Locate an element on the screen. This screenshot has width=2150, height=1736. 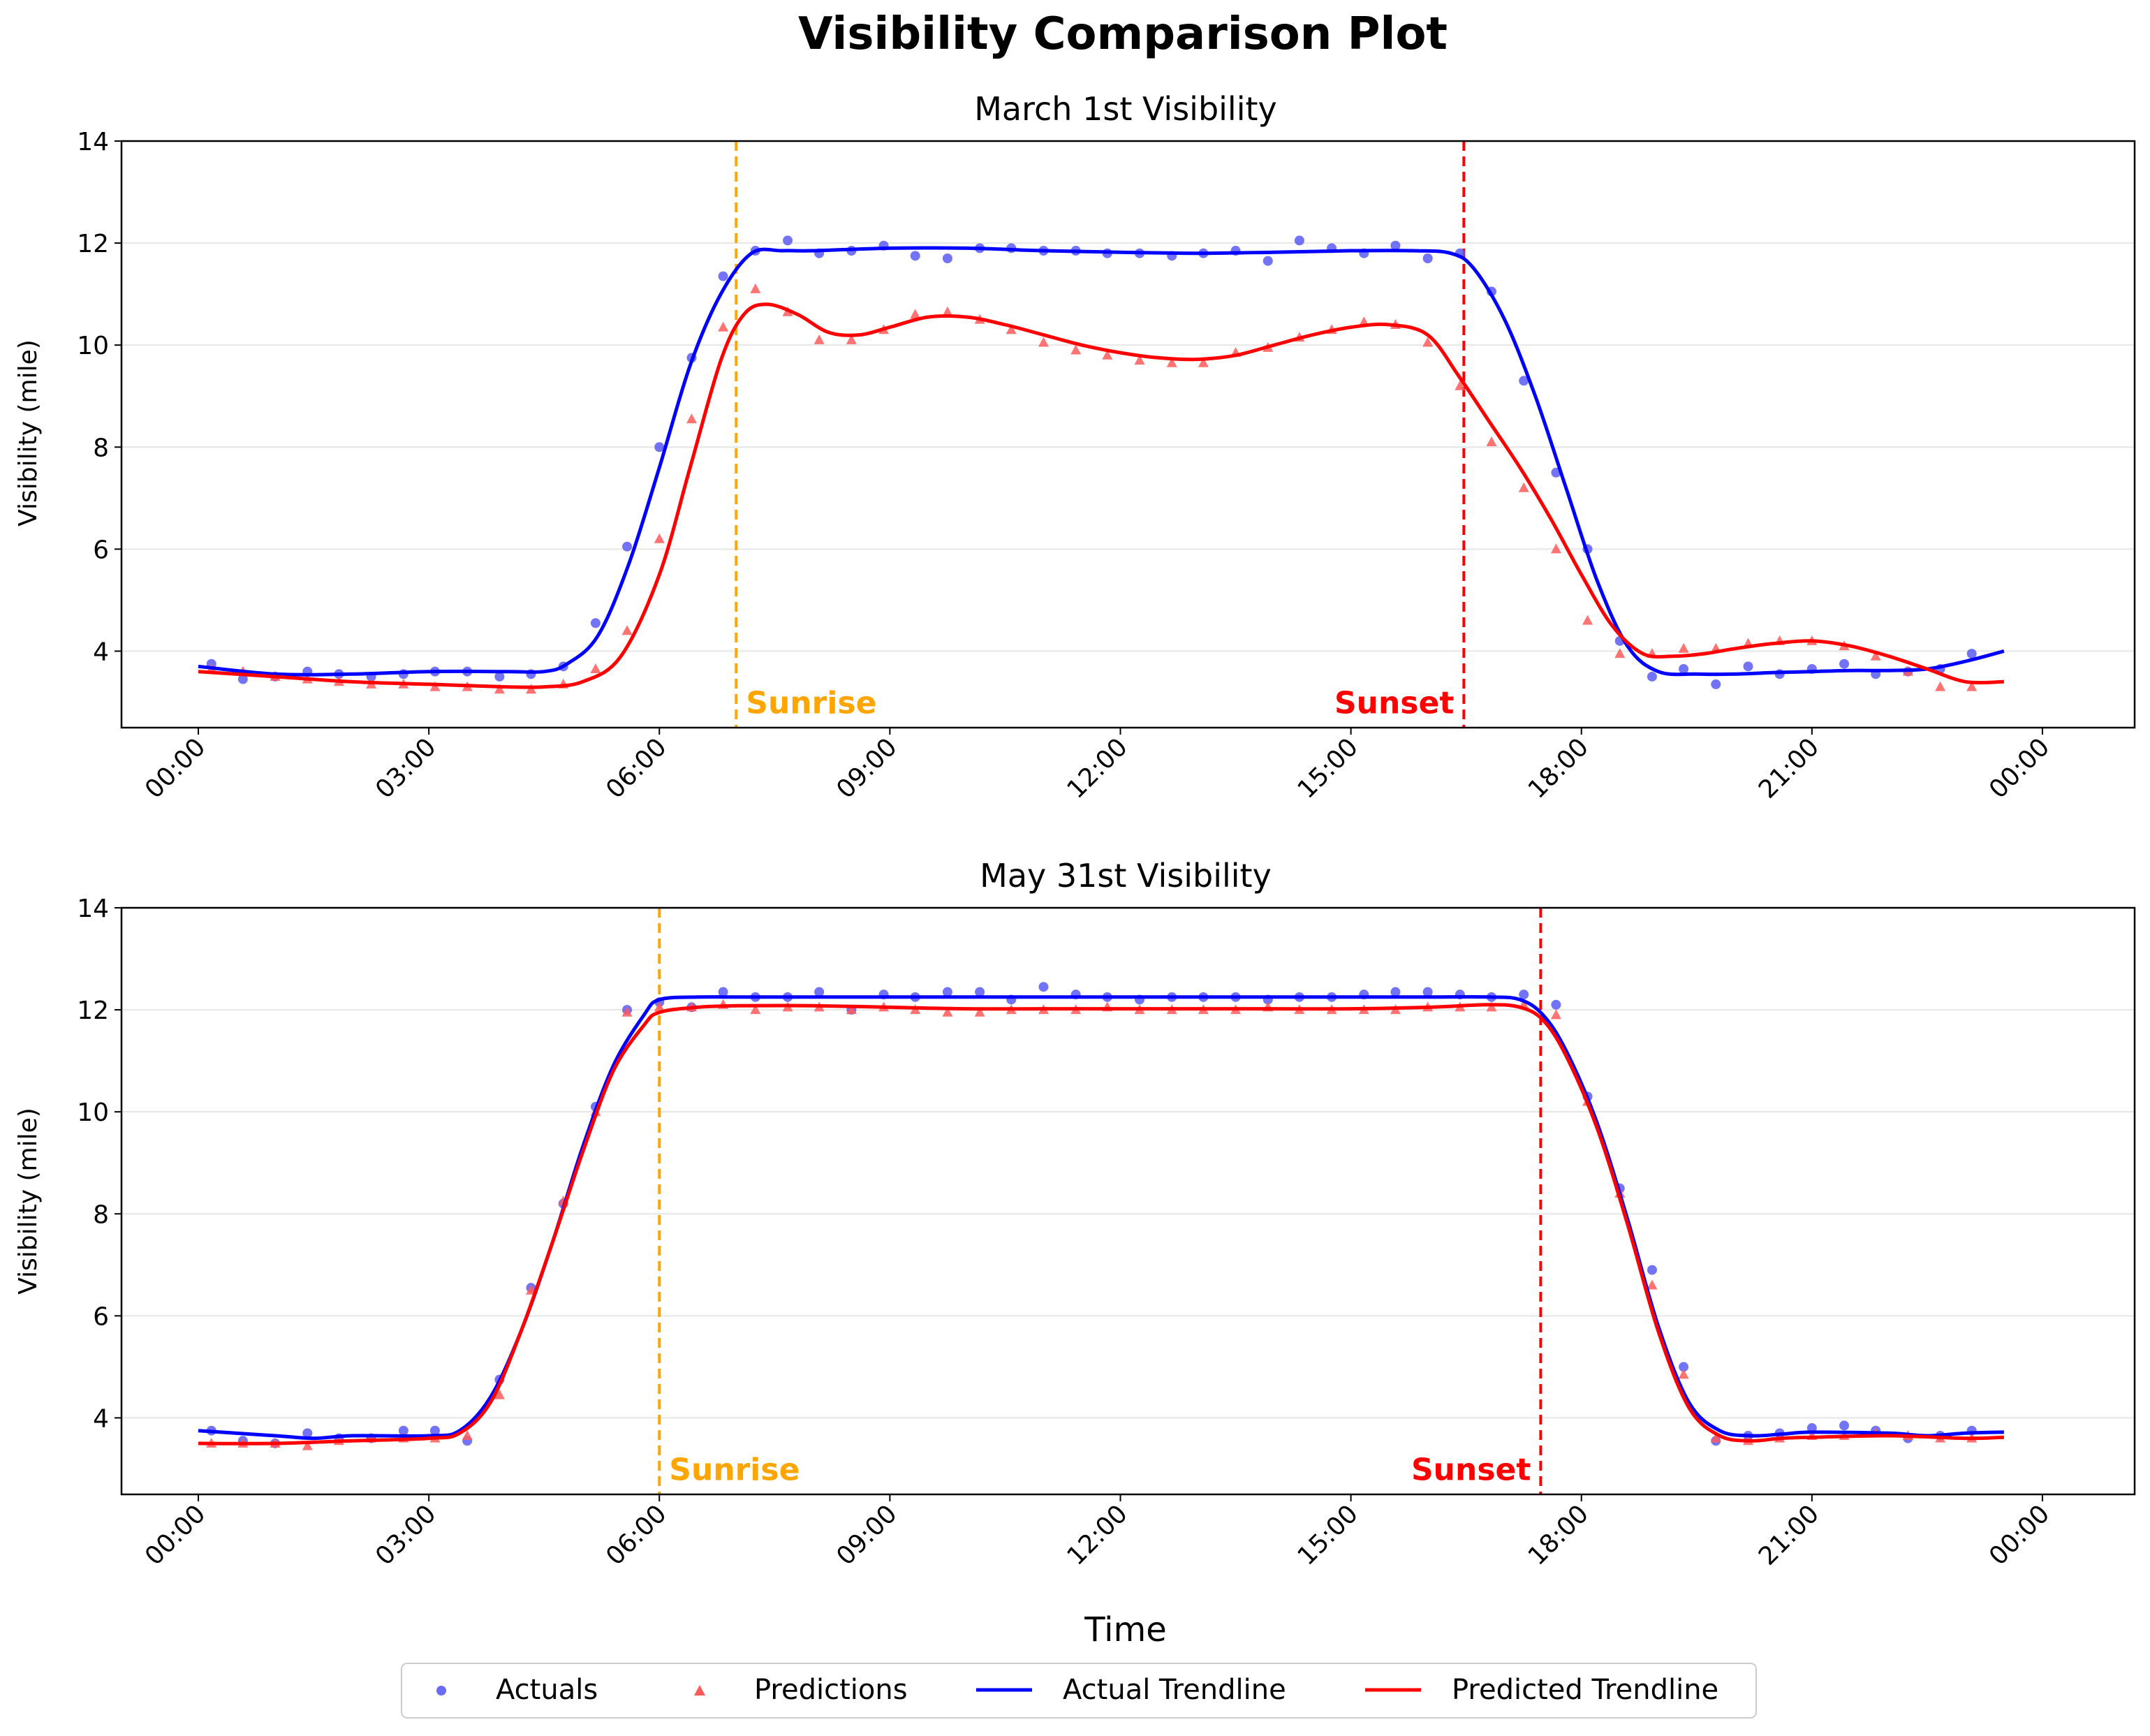
x-axis-label: Time is located at coordinates (1125, 1629).